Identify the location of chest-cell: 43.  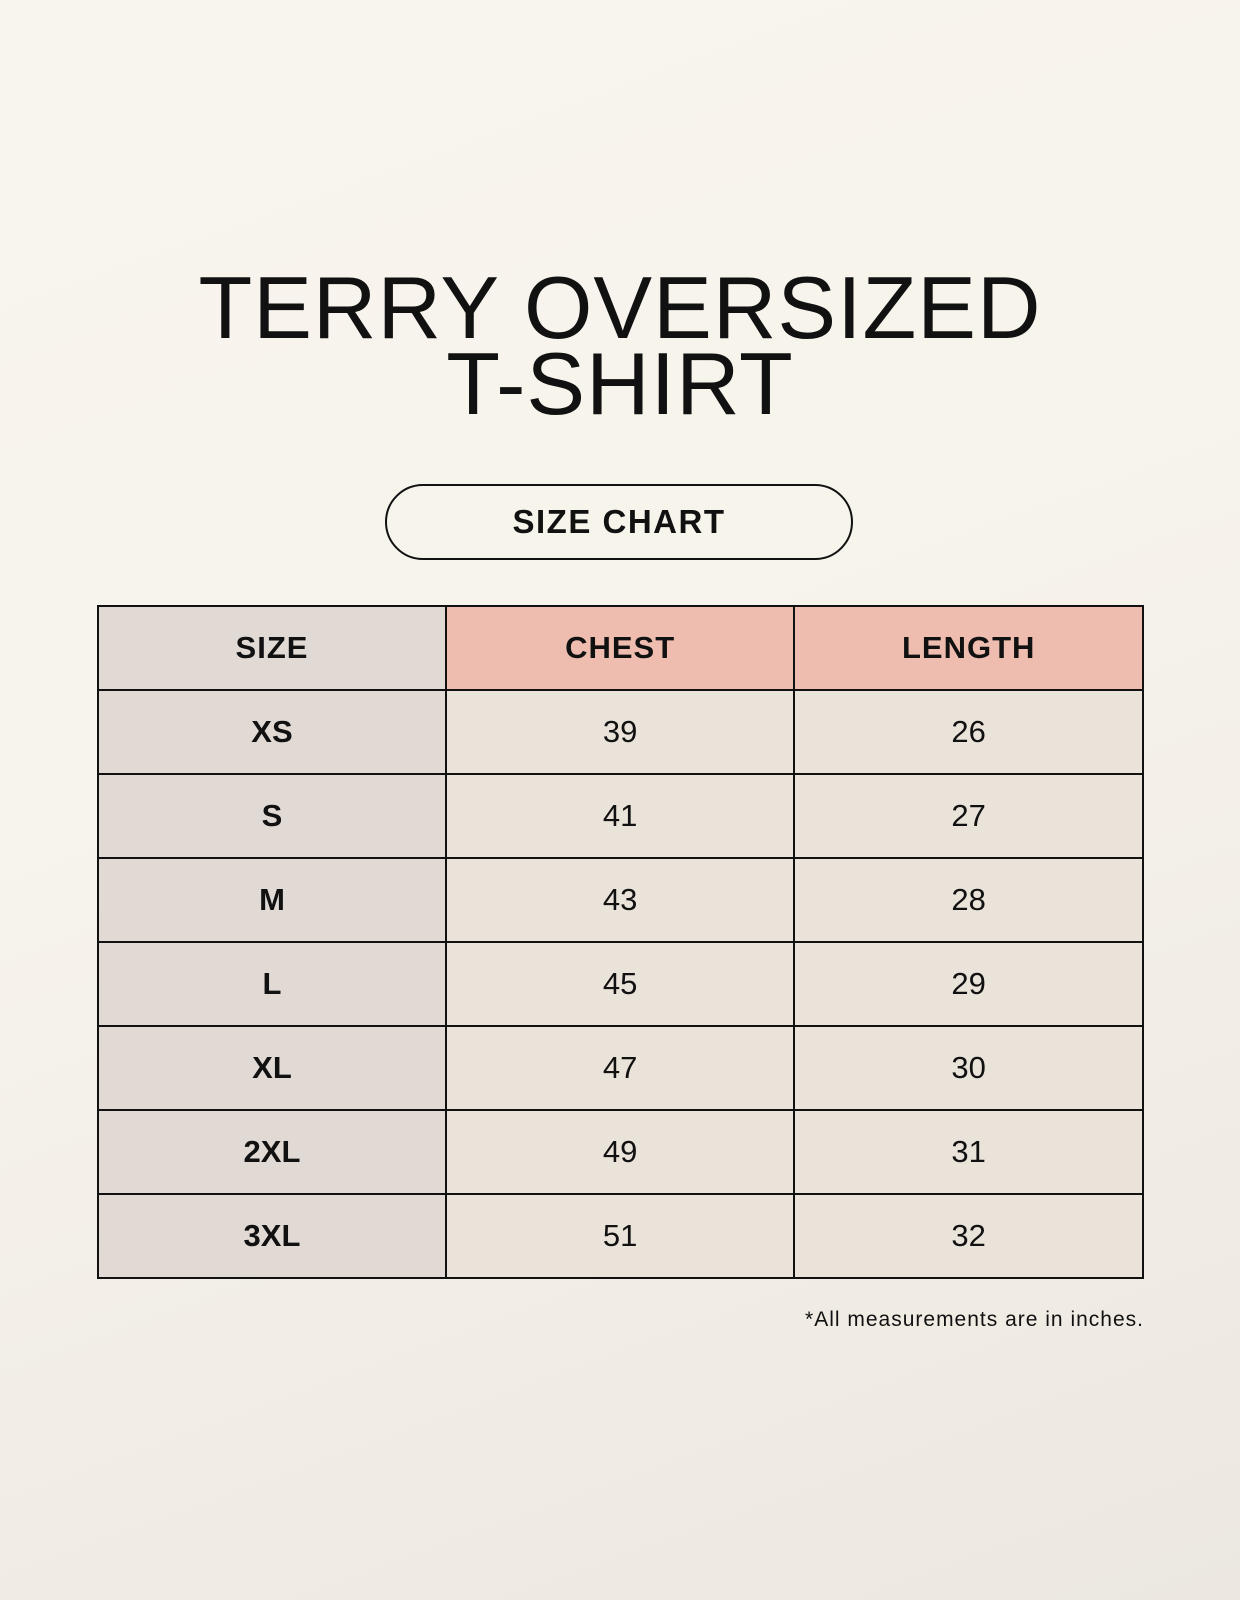
(620, 900).